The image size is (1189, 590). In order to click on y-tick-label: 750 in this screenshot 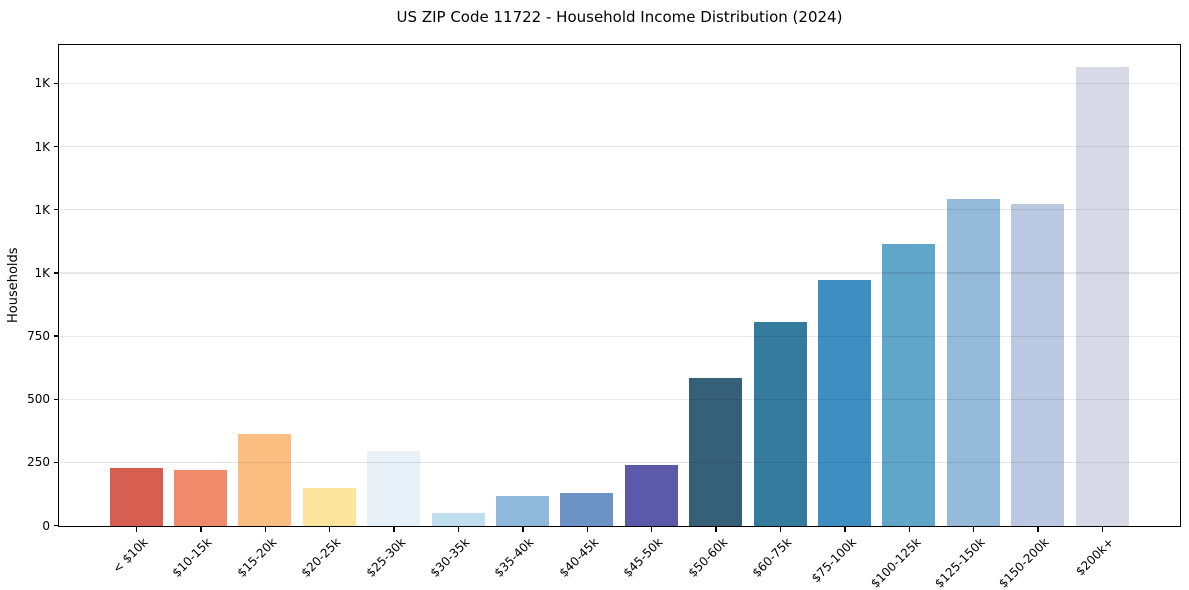, I will do `click(38, 336)`.